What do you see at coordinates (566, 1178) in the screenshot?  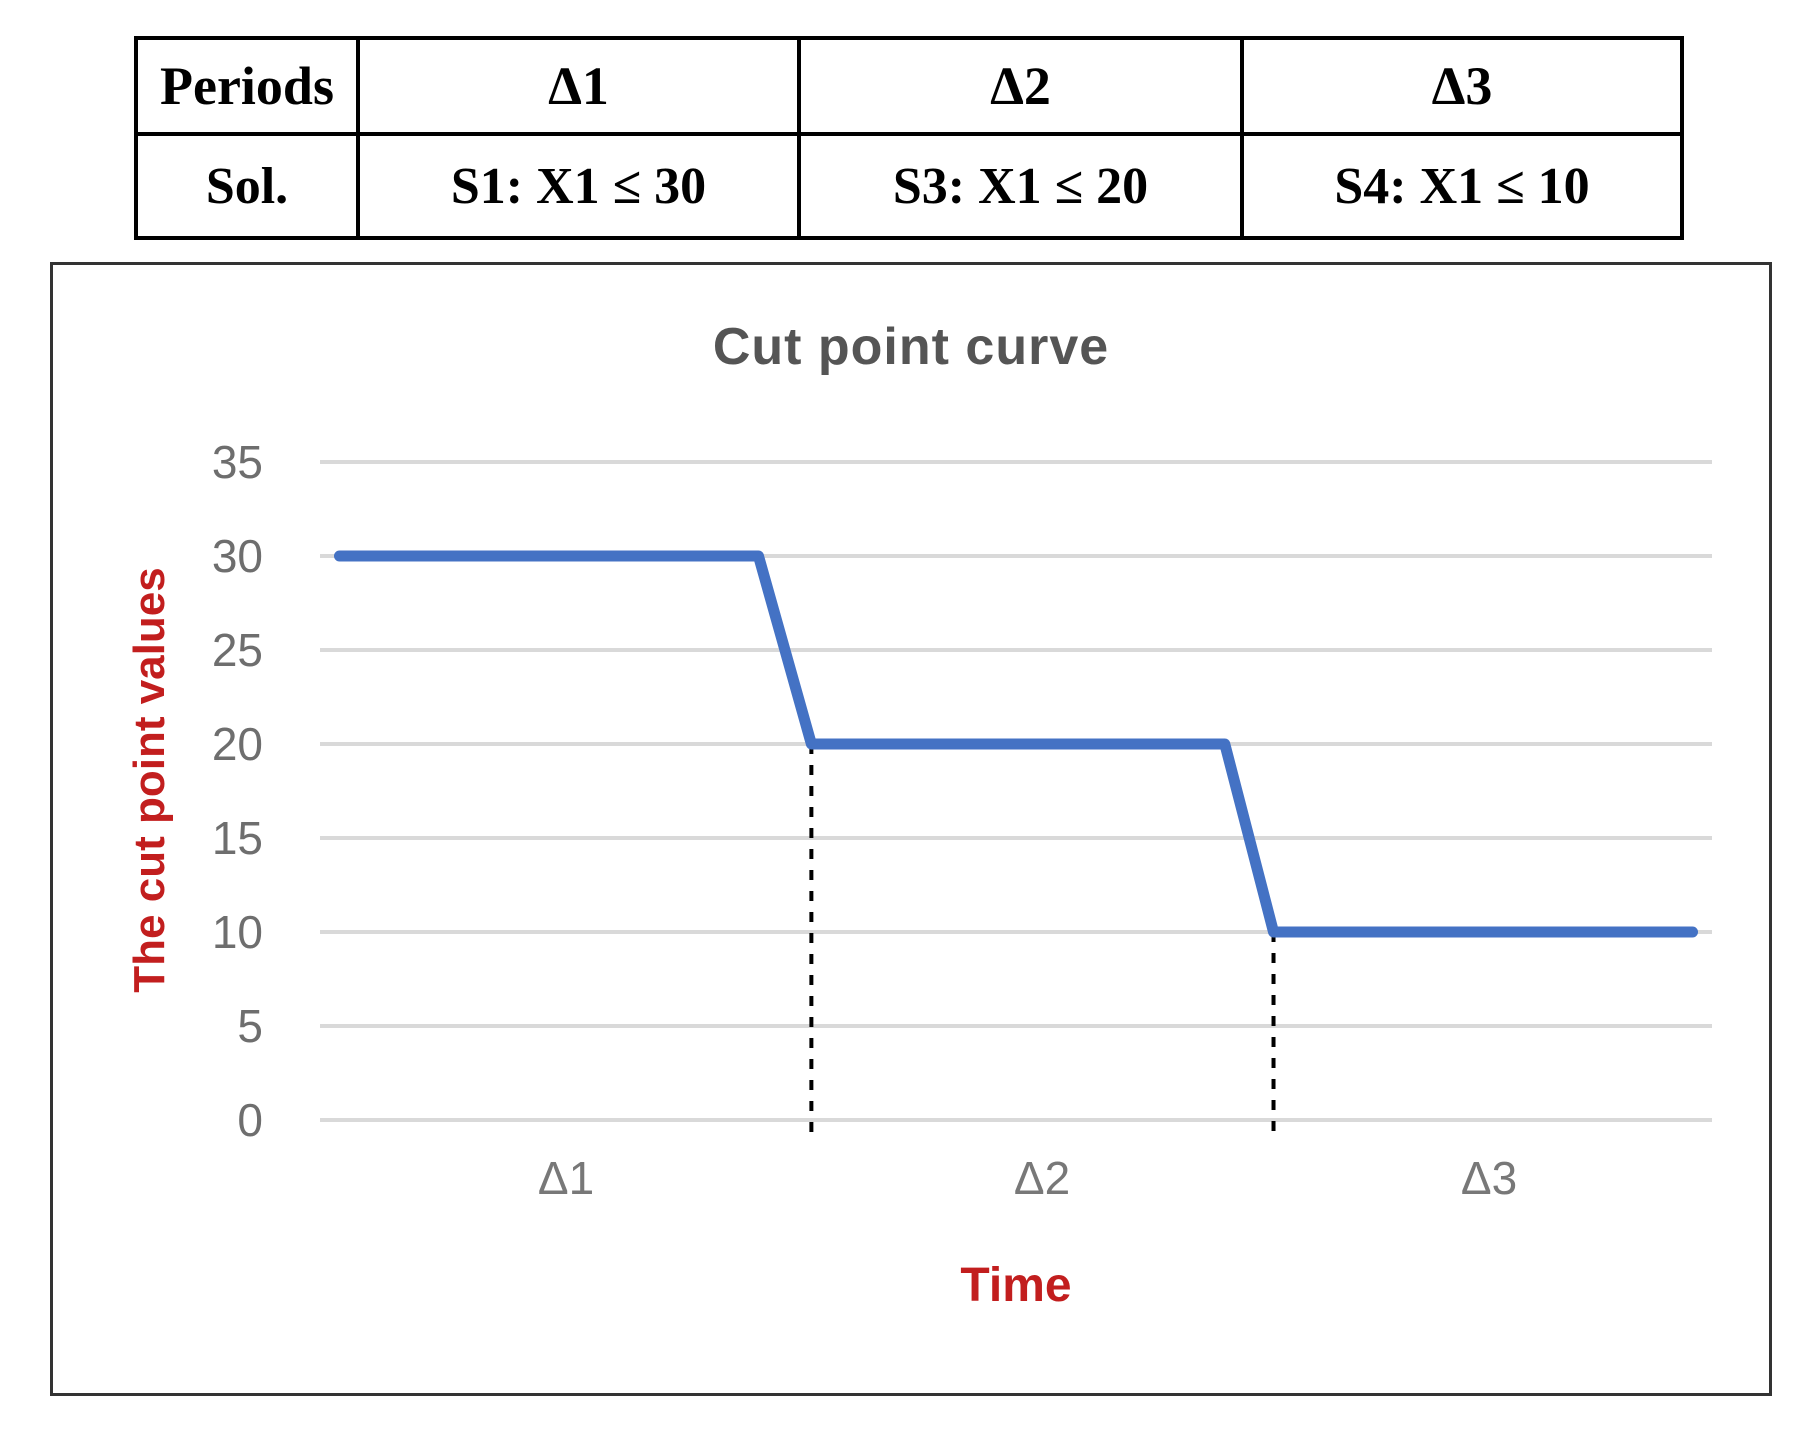 I see `x-tick-delta1: Δ1` at bounding box center [566, 1178].